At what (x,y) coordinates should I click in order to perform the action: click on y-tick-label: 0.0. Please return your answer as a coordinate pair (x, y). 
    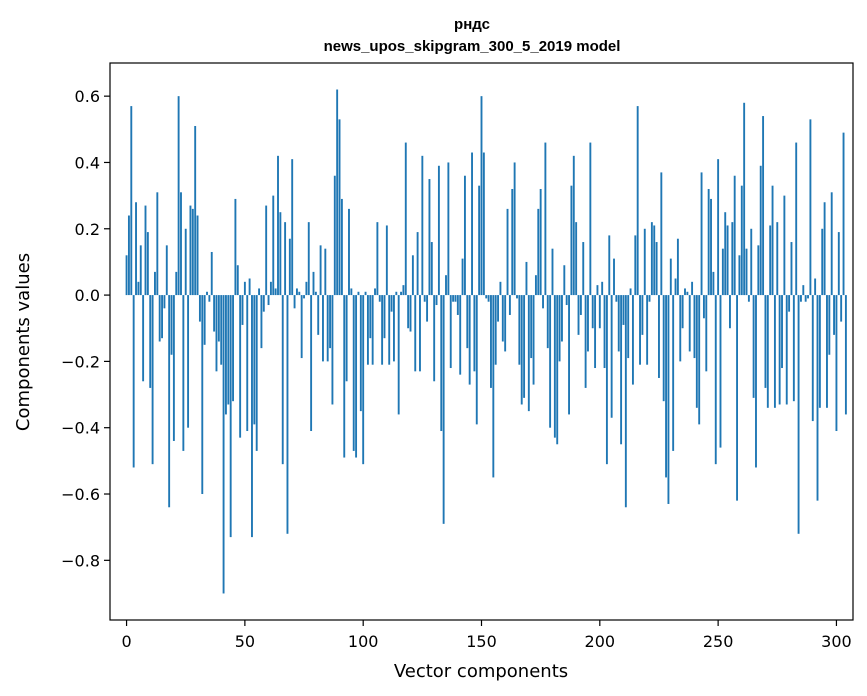
    Looking at the image, I should click on (87, 295).